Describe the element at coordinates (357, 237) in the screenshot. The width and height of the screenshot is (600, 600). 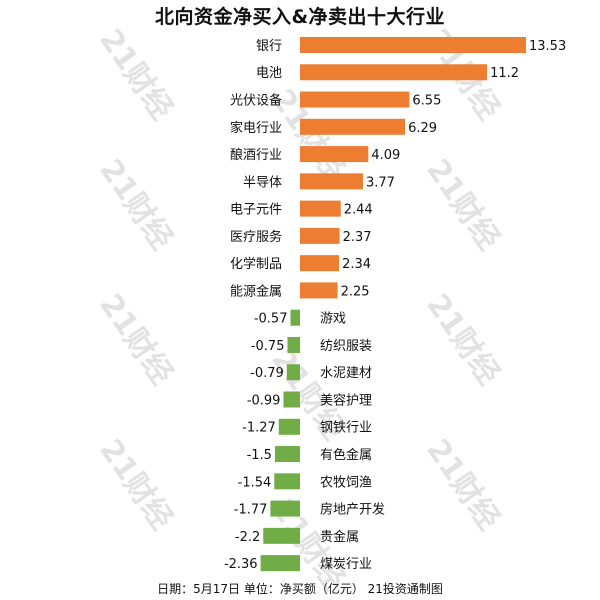
I see `data-label: 2.37` at that location.